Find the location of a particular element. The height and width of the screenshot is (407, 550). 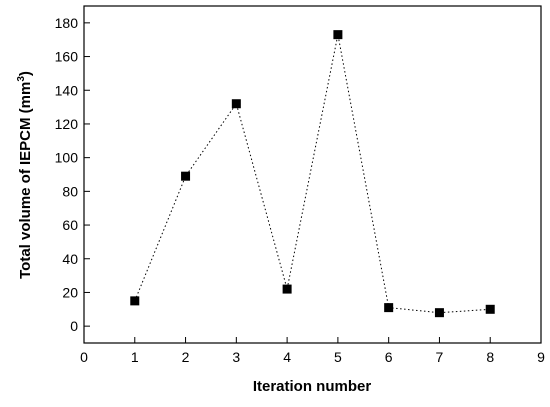

x-tick-label: 1 is located at coordinates (135, 357).